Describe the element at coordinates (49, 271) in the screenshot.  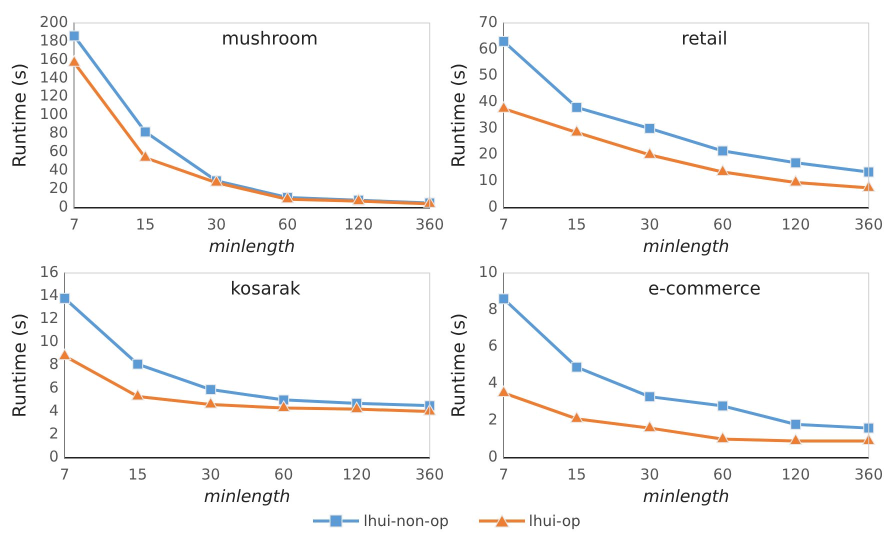
I see `y-tick-label: 16` at that location.